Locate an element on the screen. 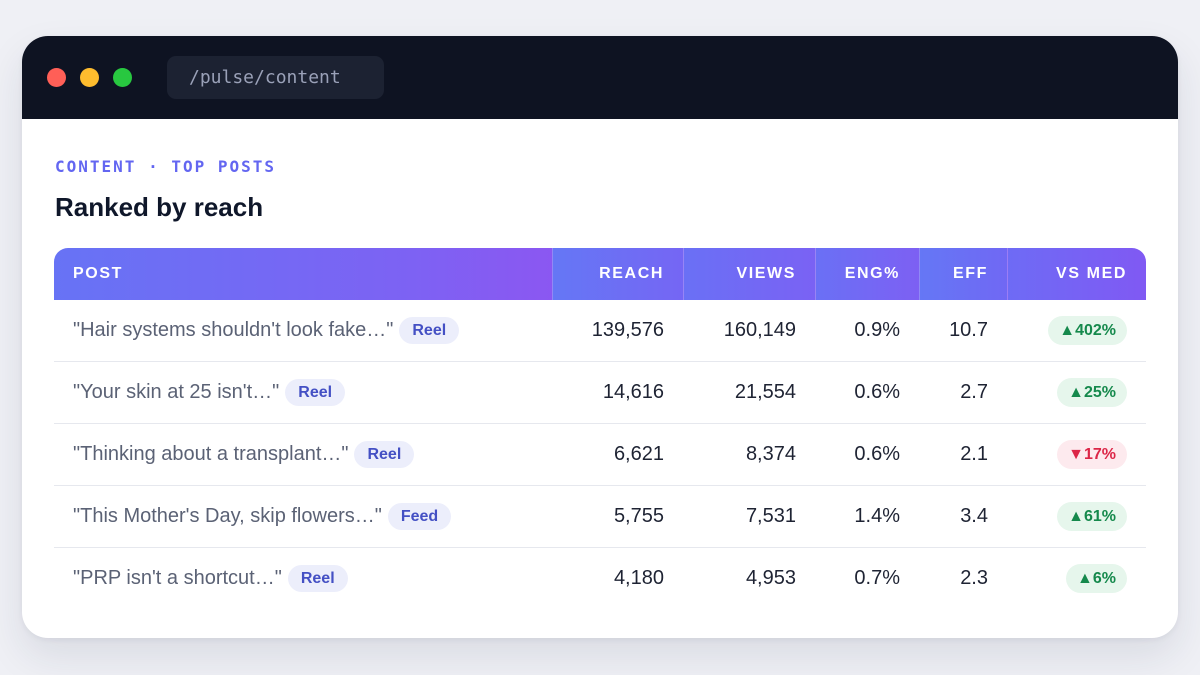  efficiency-cell: 2.1 is located at coordinates (974, 454).